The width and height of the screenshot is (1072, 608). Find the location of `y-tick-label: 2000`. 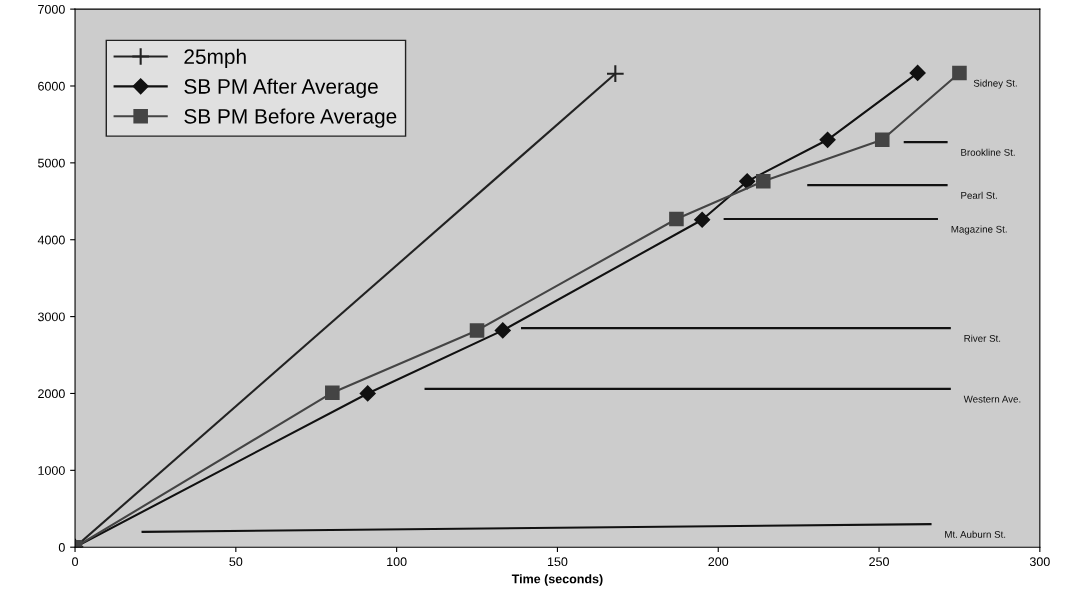

y-tick-label: 2000 is located at coordinates (51, 394).